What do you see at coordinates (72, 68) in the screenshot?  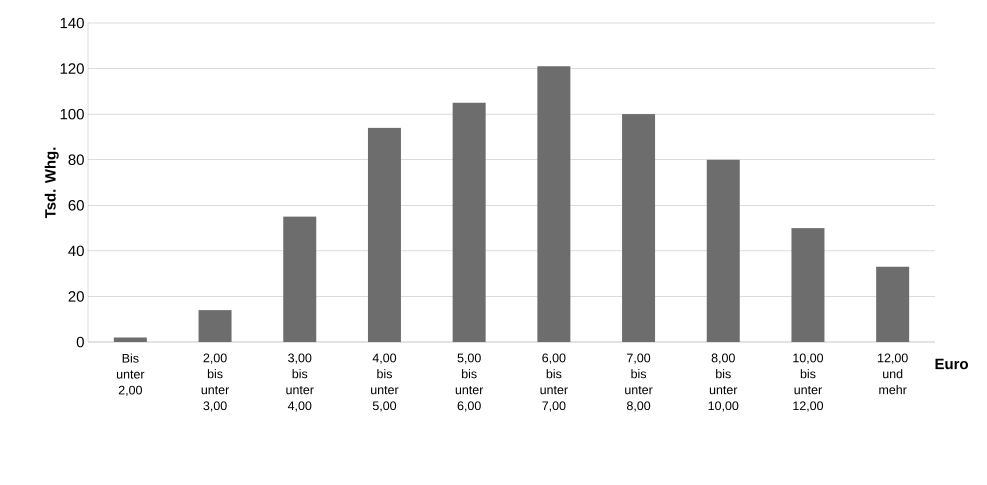 I see `y-tick-label: 120` at bounding box center [72, 68].